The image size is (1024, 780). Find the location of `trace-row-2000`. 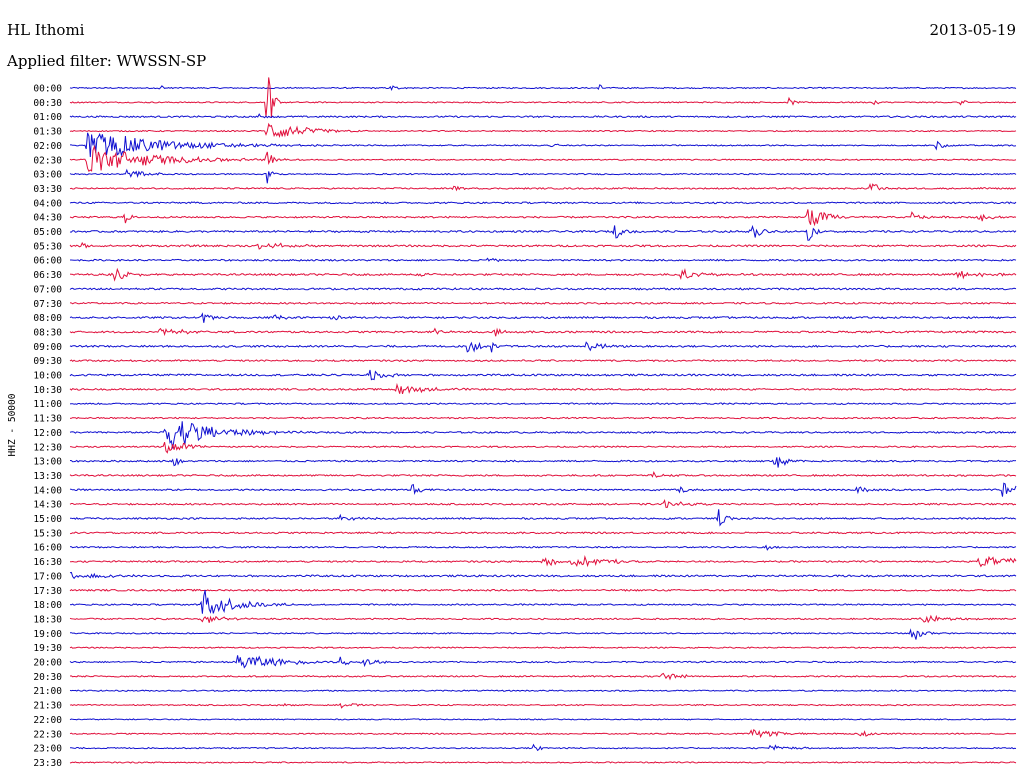

trace-row-2000 is located at coordinates (543, 662).